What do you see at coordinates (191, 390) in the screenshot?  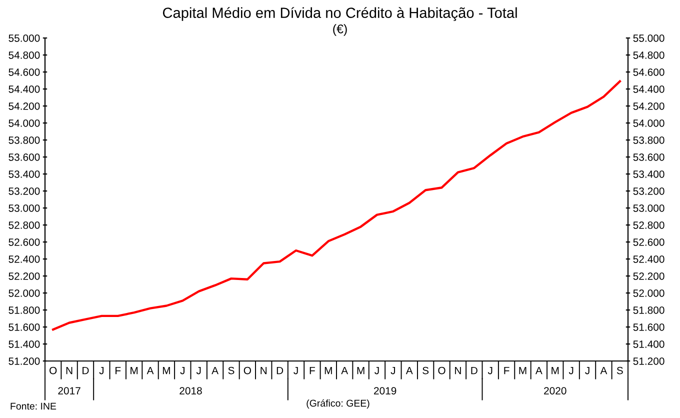 I see `text: 2018` at bounding box center [191, 390].